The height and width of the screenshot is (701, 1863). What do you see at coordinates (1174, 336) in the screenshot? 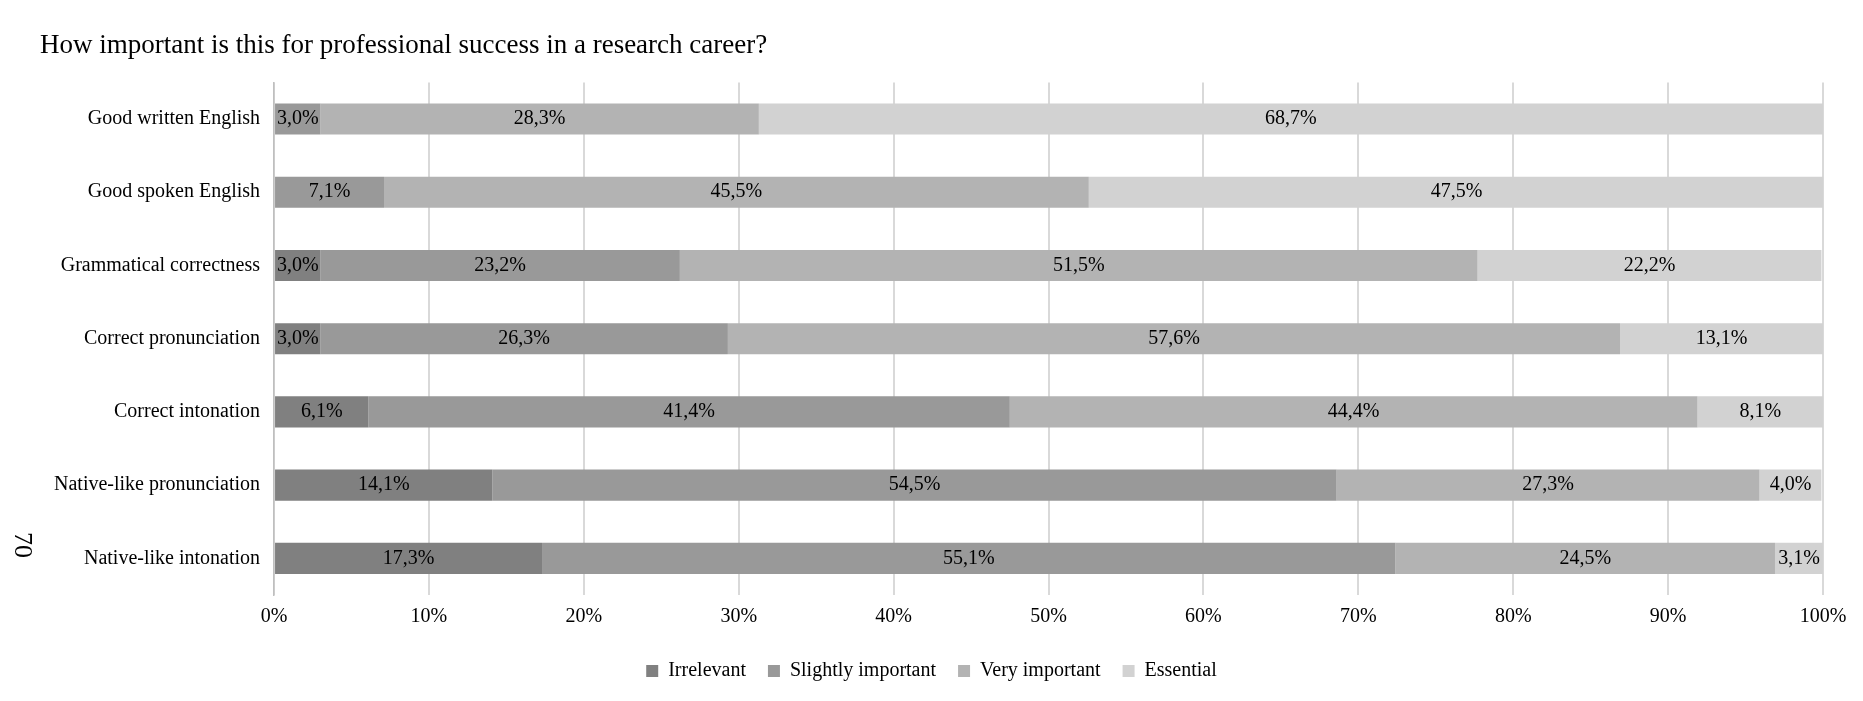
I see `data-label: 57,6%` at bounding box center [1174, 336].